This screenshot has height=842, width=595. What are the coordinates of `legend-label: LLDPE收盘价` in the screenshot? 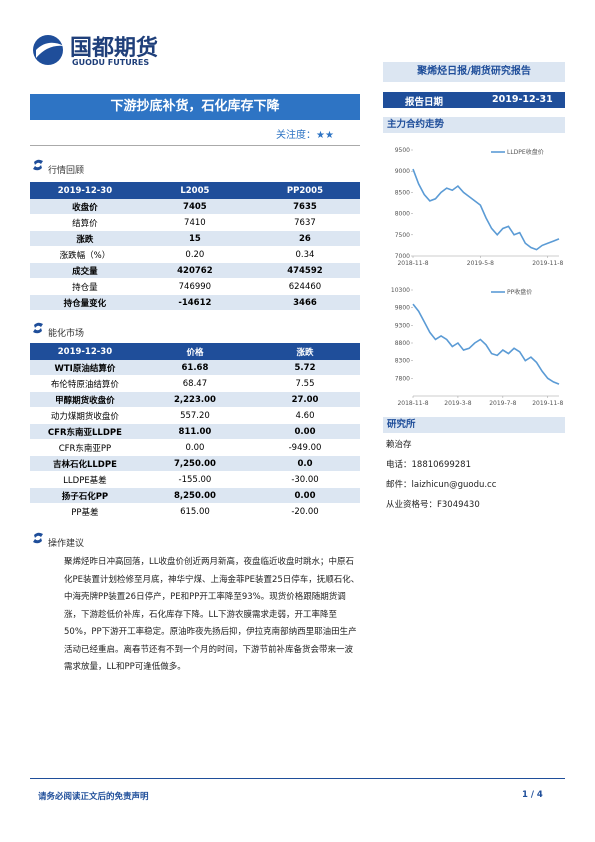 It's located at (525, 152).